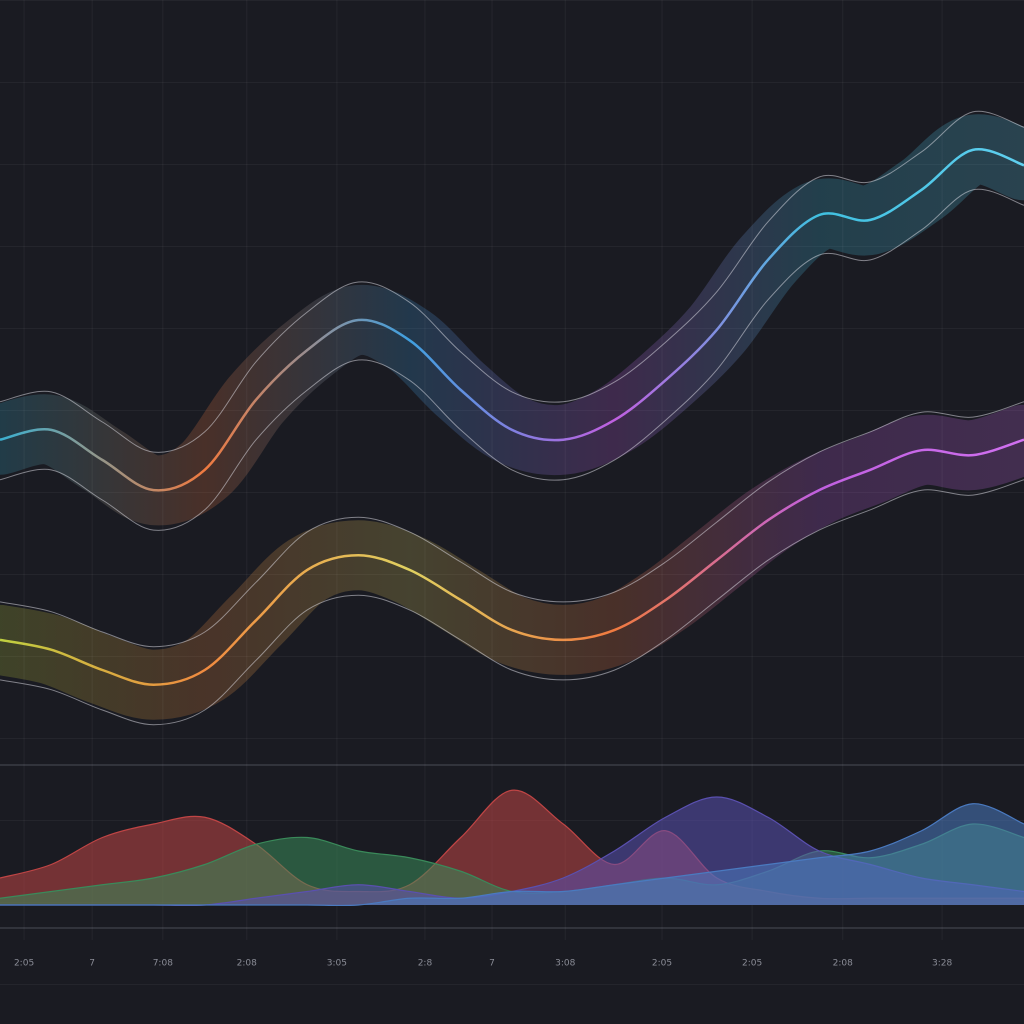  I want to click on x-tick-label: 2:8, so click(425, 964).